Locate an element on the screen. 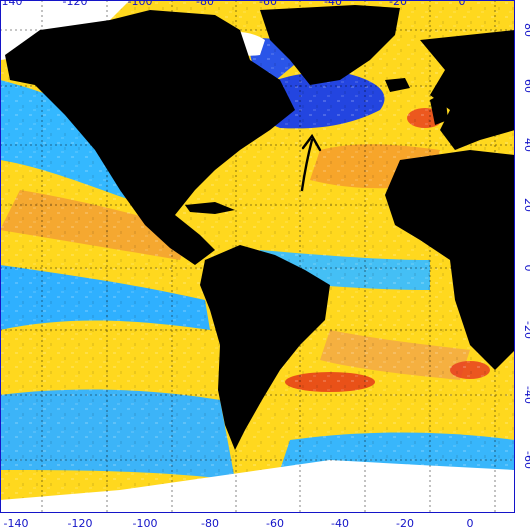 The height and width of the screenshot is (530, 530). top-lon-tick: 0 is located at coordinates (462, 4).